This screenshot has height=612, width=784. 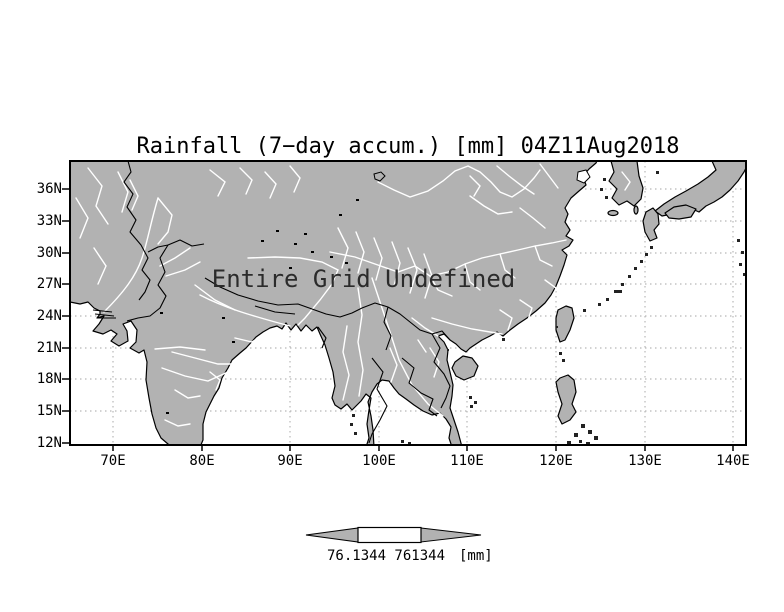 I want to click on y-tick-label-18n: 18N, so click(x=49, y=379).